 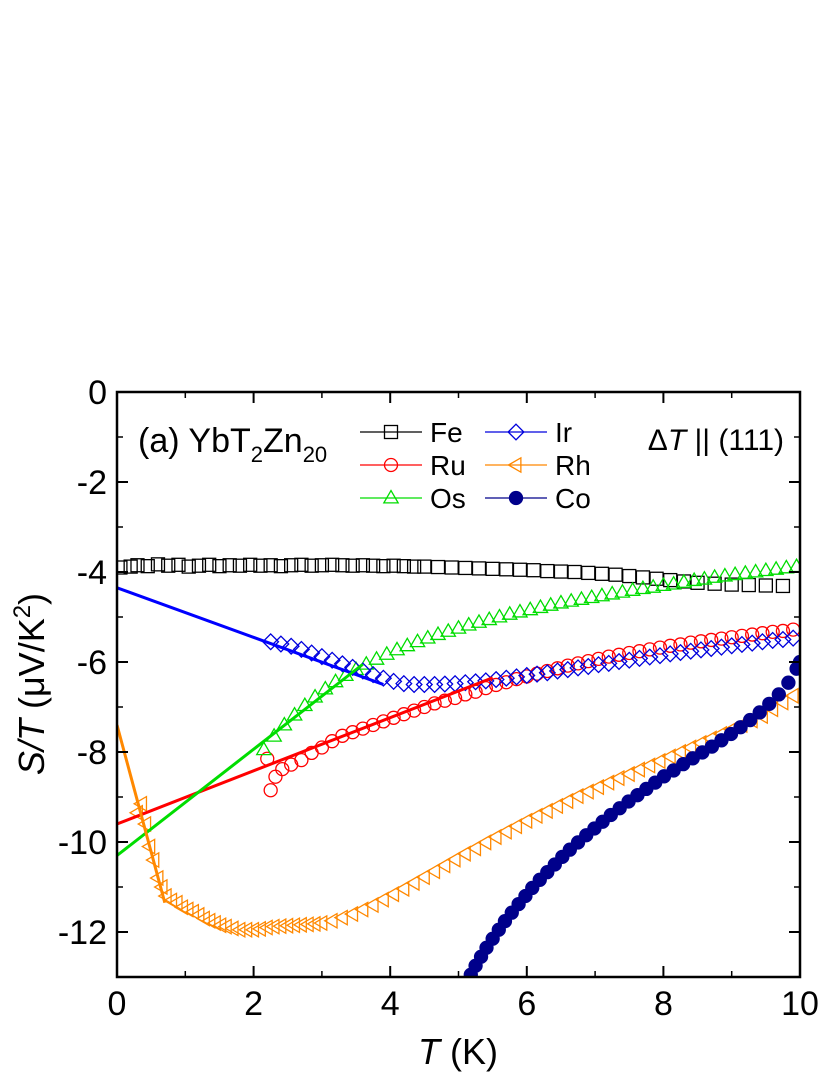 I want to click on legend-entry-fe: Fe, so click(x=411, y=432).